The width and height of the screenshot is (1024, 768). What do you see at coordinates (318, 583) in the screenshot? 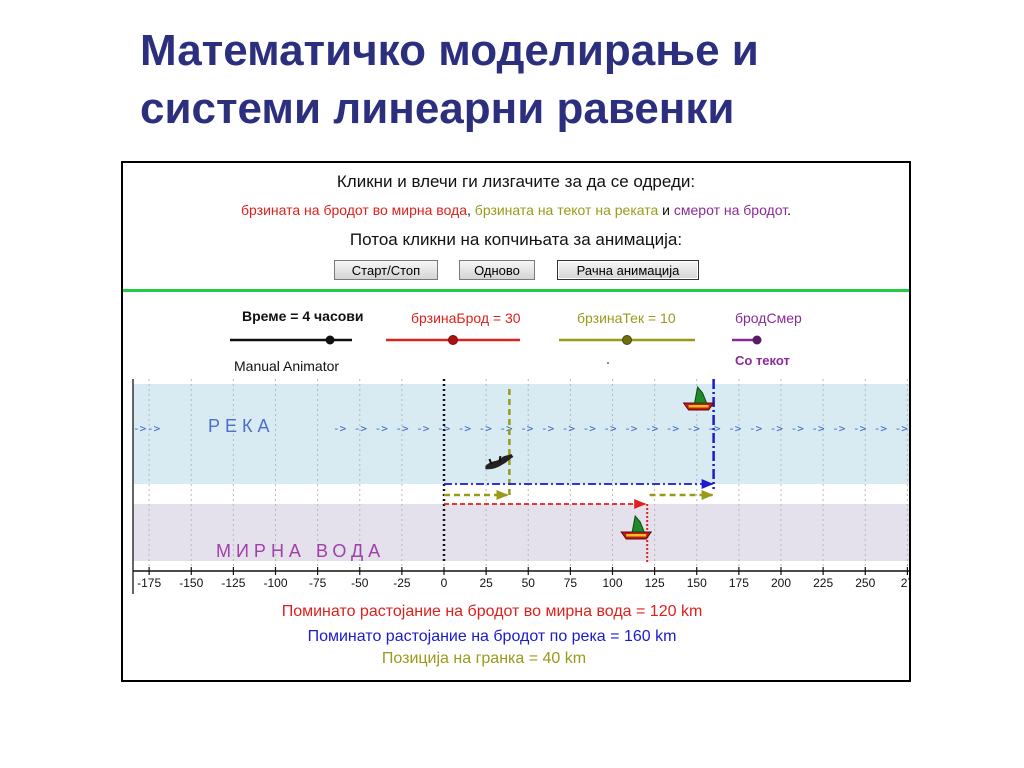
I see `x-axis-tick-label: -75` at bounding box center [318, 583].